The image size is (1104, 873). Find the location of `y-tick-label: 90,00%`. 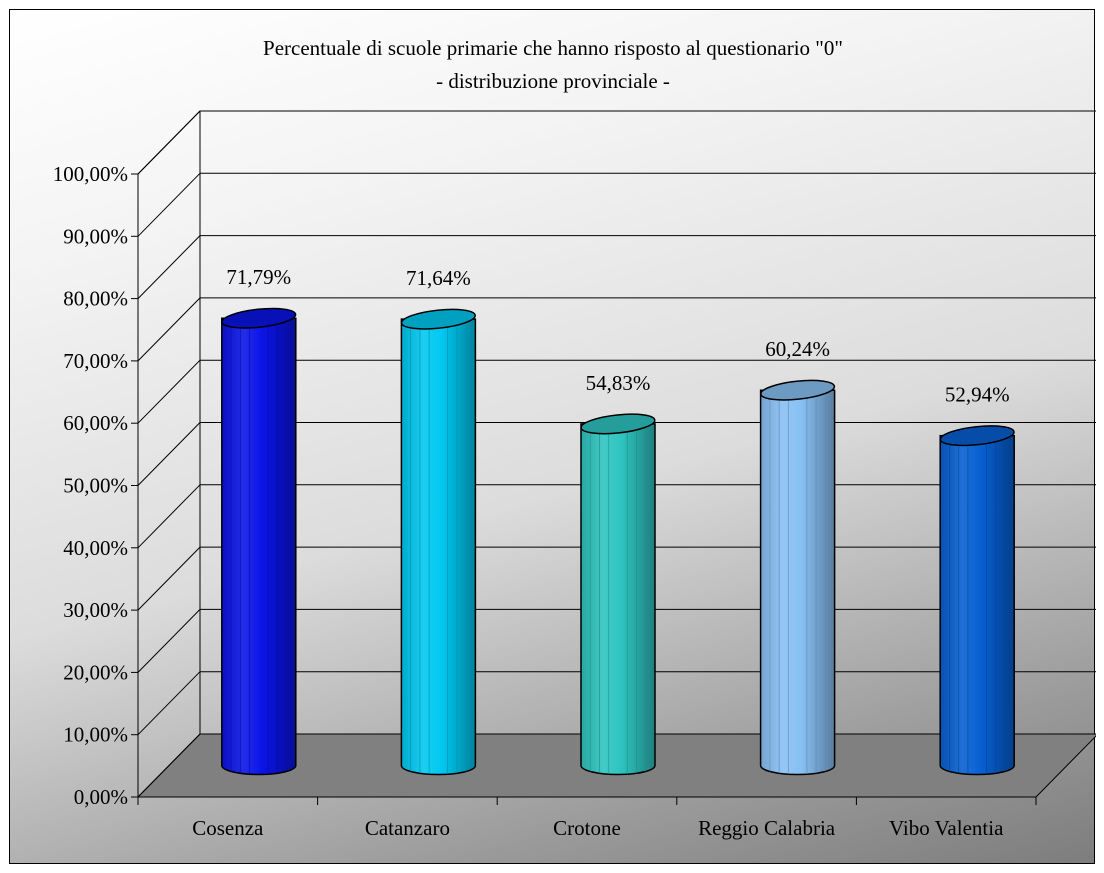

y-tick-label: 90,00% is located at coordinates (95, 236).